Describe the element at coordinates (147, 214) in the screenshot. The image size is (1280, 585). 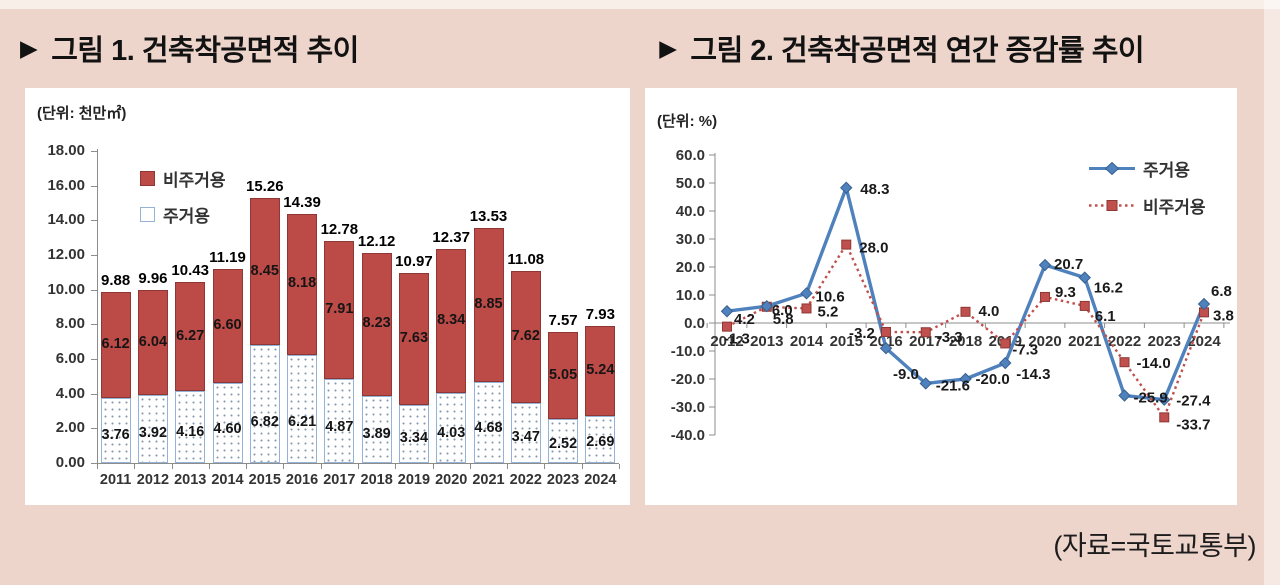
I see `legend-swatch-res-icon` at that location.